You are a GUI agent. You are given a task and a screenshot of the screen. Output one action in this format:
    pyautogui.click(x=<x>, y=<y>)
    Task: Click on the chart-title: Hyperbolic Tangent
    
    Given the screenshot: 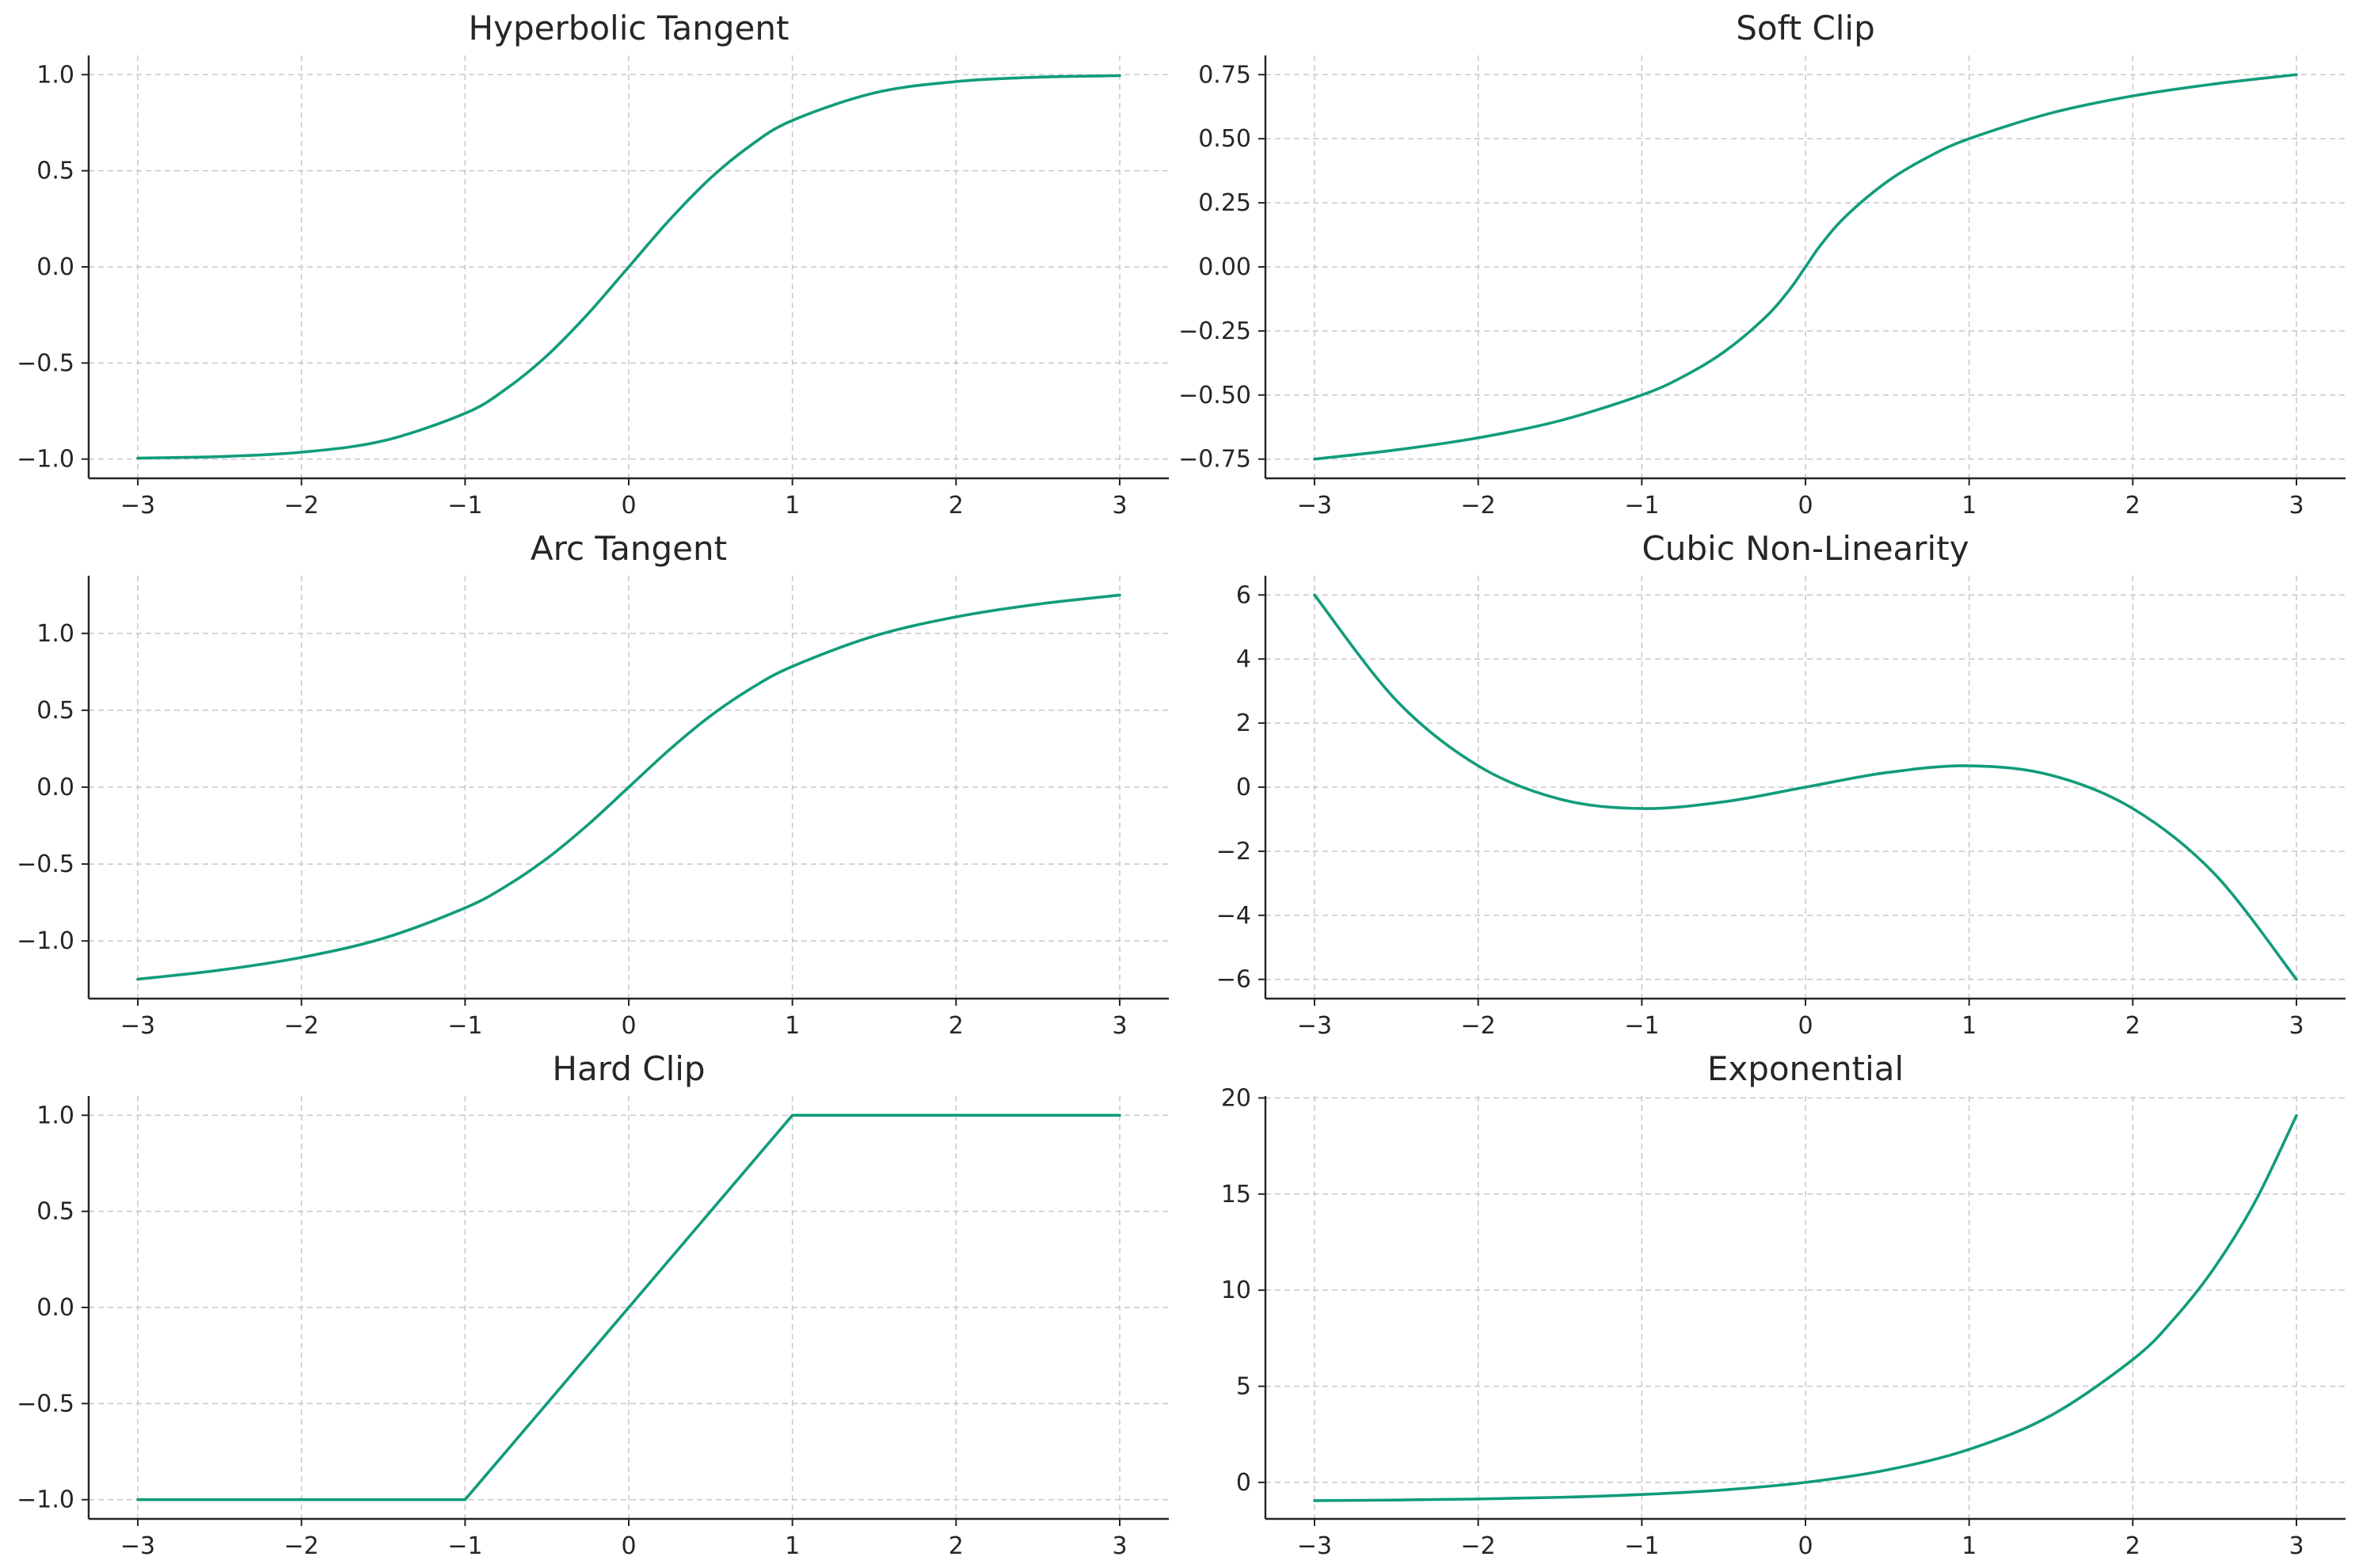 What is the action you would take?
    pyautogui.click(x=629, y=29)
    